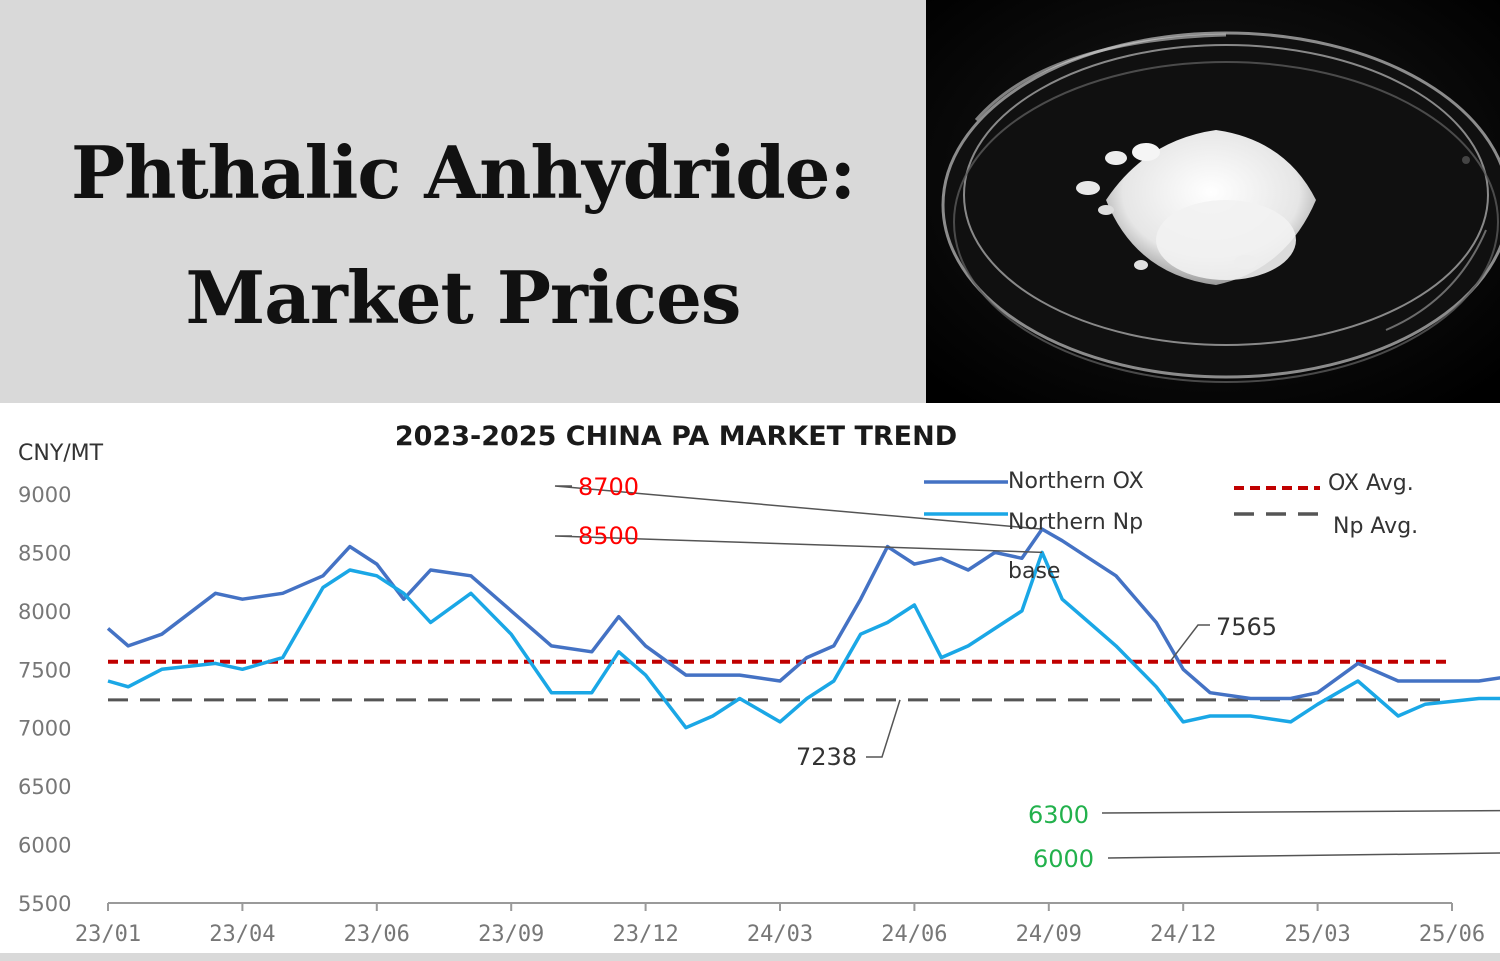 This screenshot has width=1500, height=961. Describe the element at coordinates (608, 487) in the screenshot. I see `ox-high-label: 8700` at that location.